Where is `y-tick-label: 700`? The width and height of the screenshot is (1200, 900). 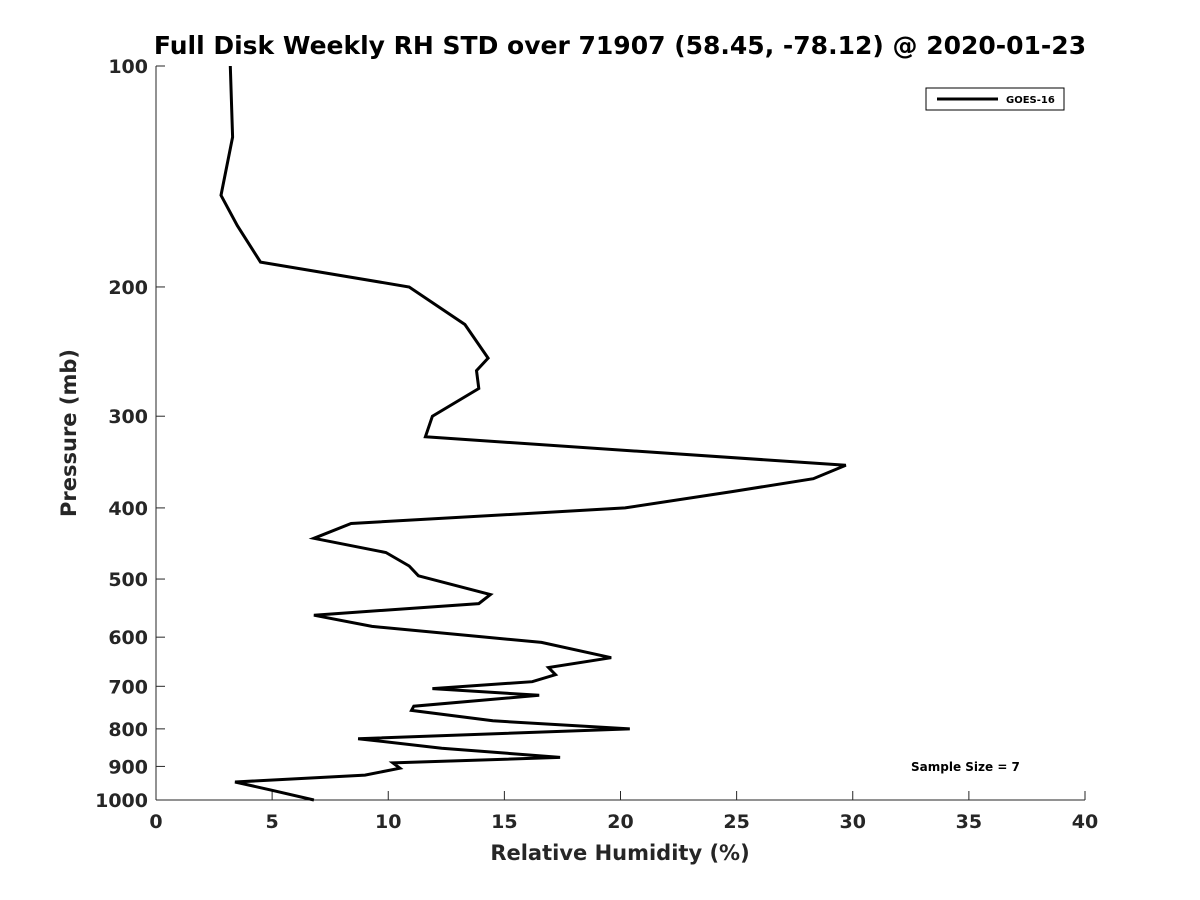 y-tick-label: 700 is located at coordinates (128, 687).